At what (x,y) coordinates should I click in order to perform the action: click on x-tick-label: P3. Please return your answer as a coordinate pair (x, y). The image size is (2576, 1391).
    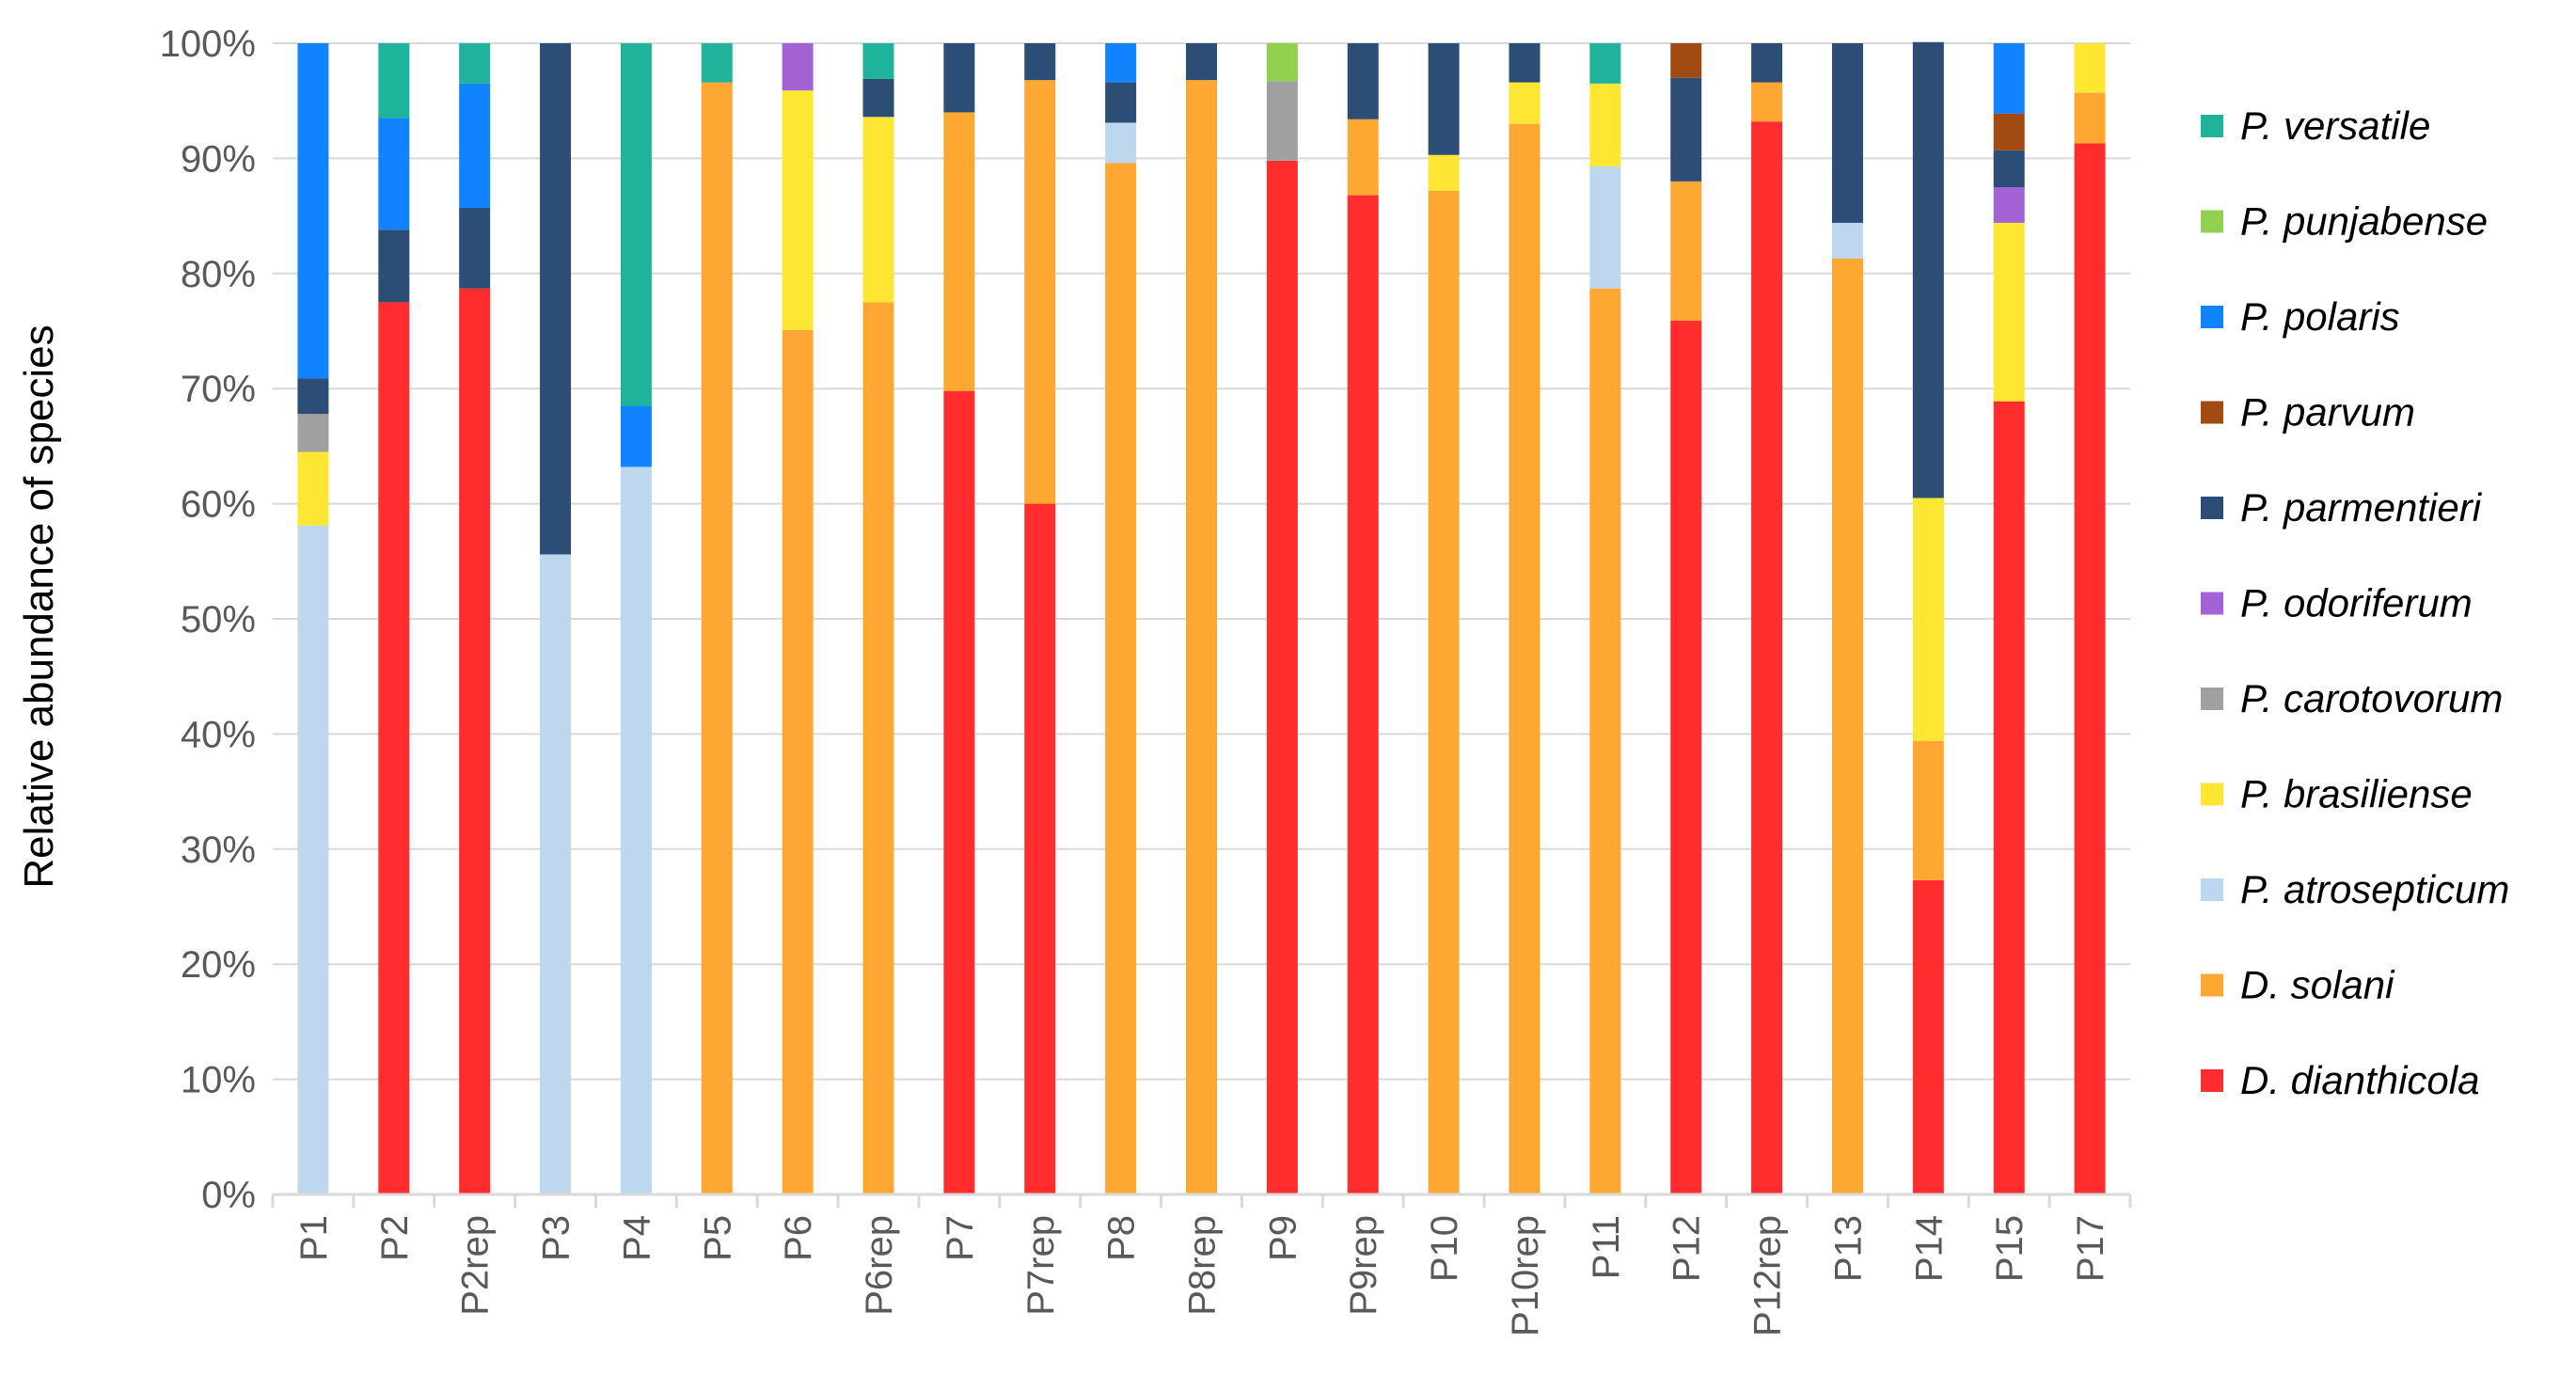
    Looking at the image, I should click on (556, 1238).